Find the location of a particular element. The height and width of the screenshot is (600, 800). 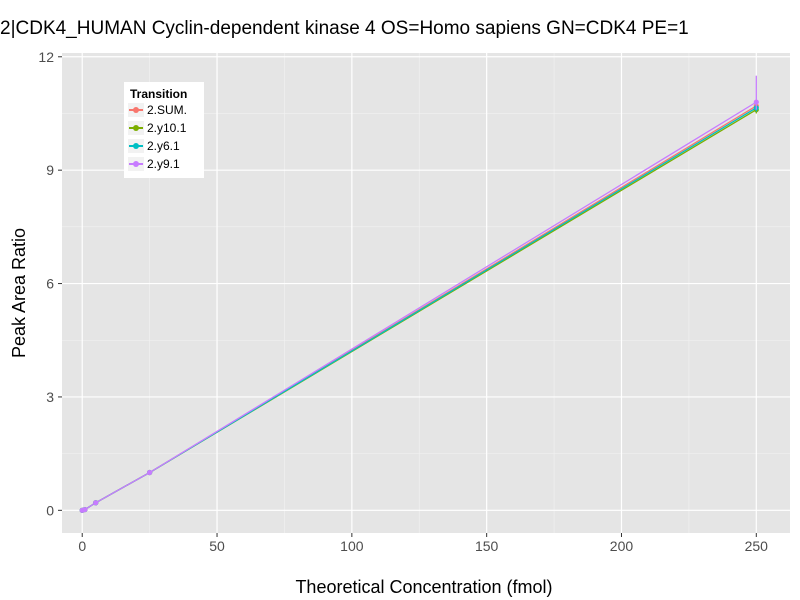

legend-item: 2.y6.1 is located at coordinates (166, 146).